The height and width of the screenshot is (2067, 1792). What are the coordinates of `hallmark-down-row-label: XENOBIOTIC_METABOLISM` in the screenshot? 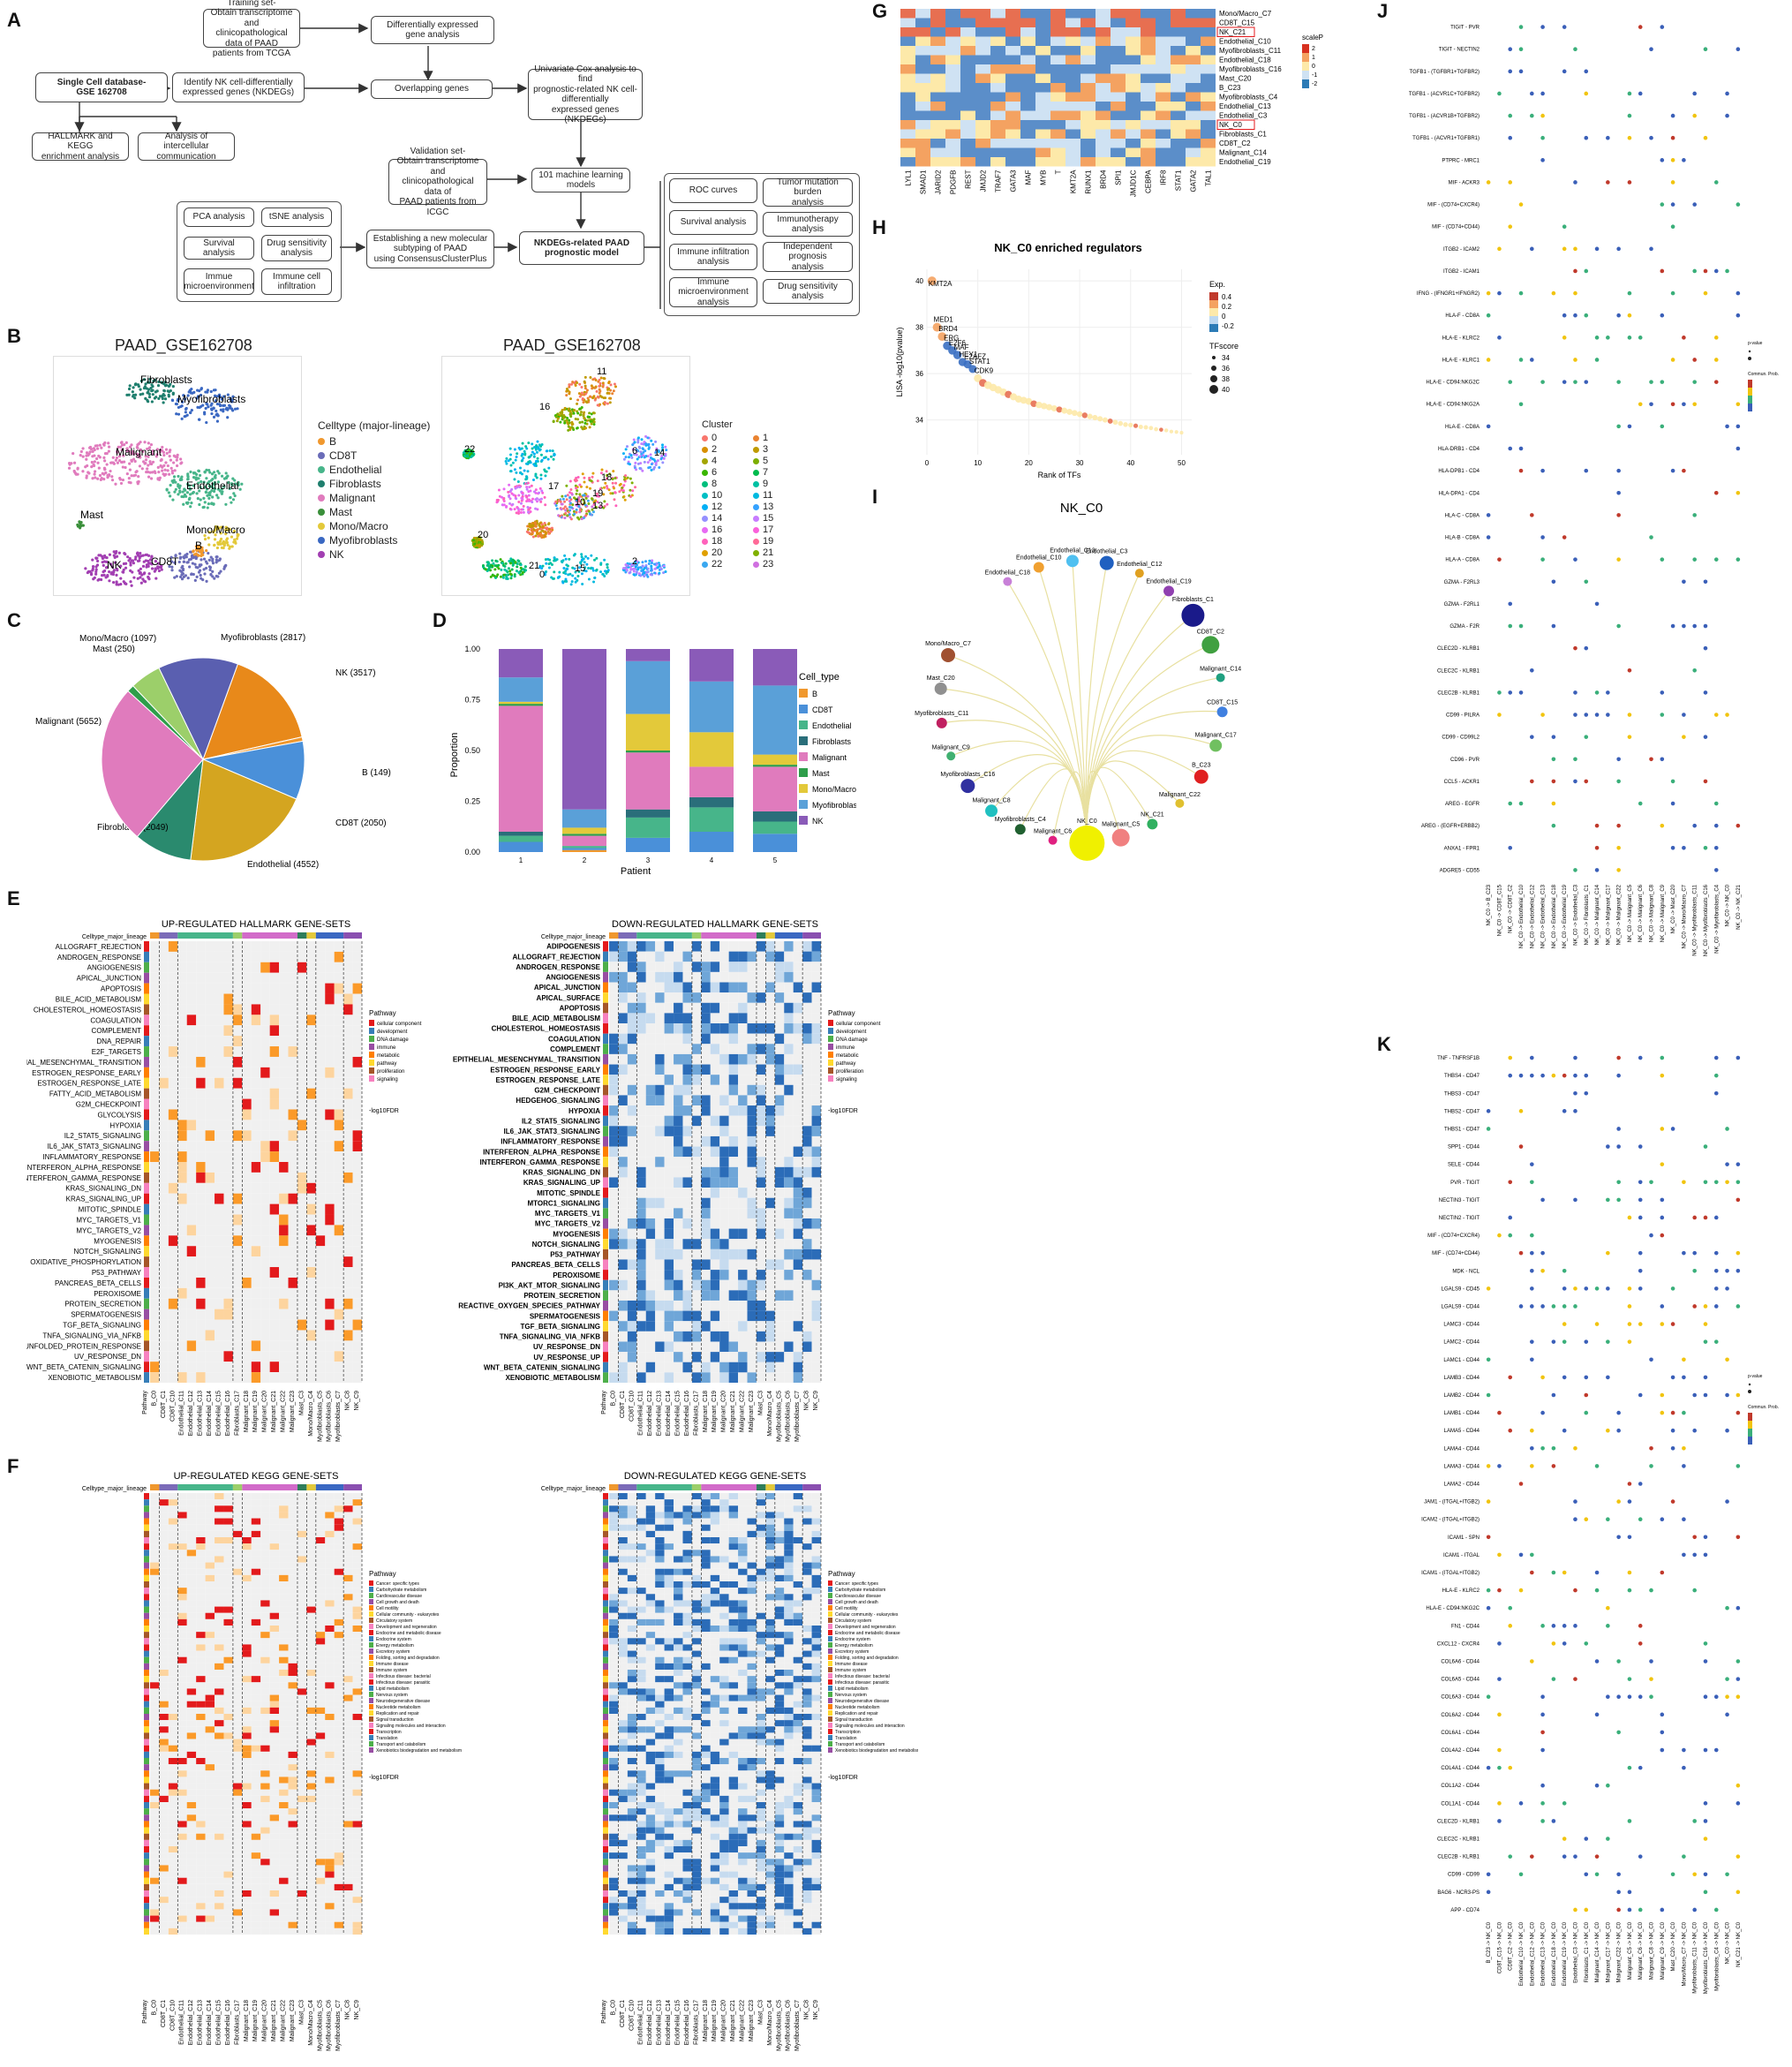 It's located at (553, 1378).